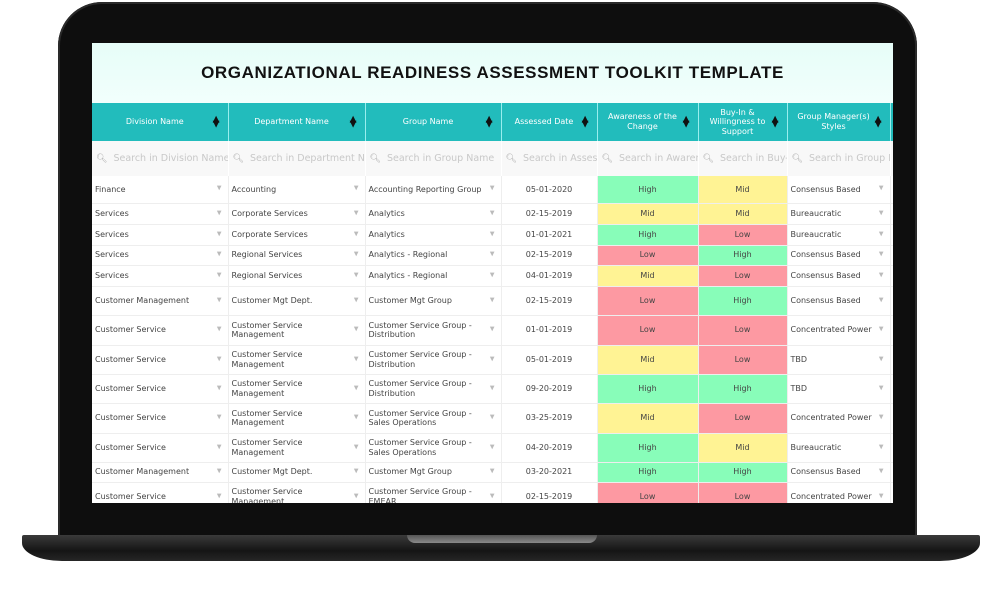 The height and width of the screenshot is (610, 990). I want to click on dropdown-cell: Finance ▼, so click(160, 190).